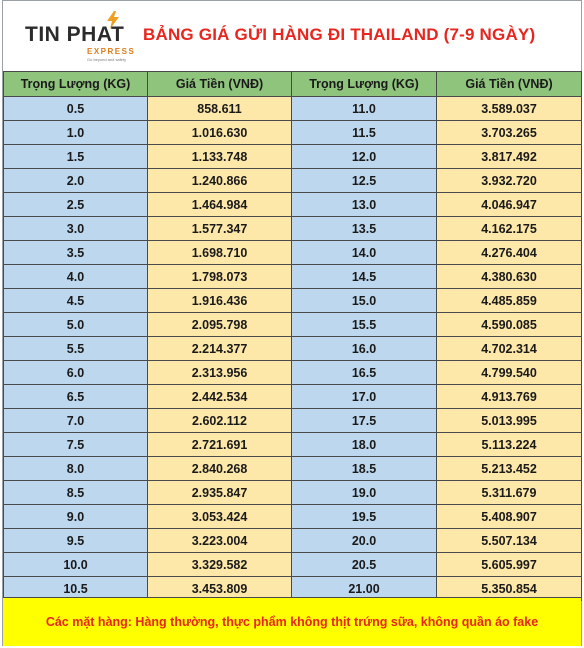 The height and width of the screenshot is (648, 584). I want to click on weight-cell: 4.5, so click(75, 300).